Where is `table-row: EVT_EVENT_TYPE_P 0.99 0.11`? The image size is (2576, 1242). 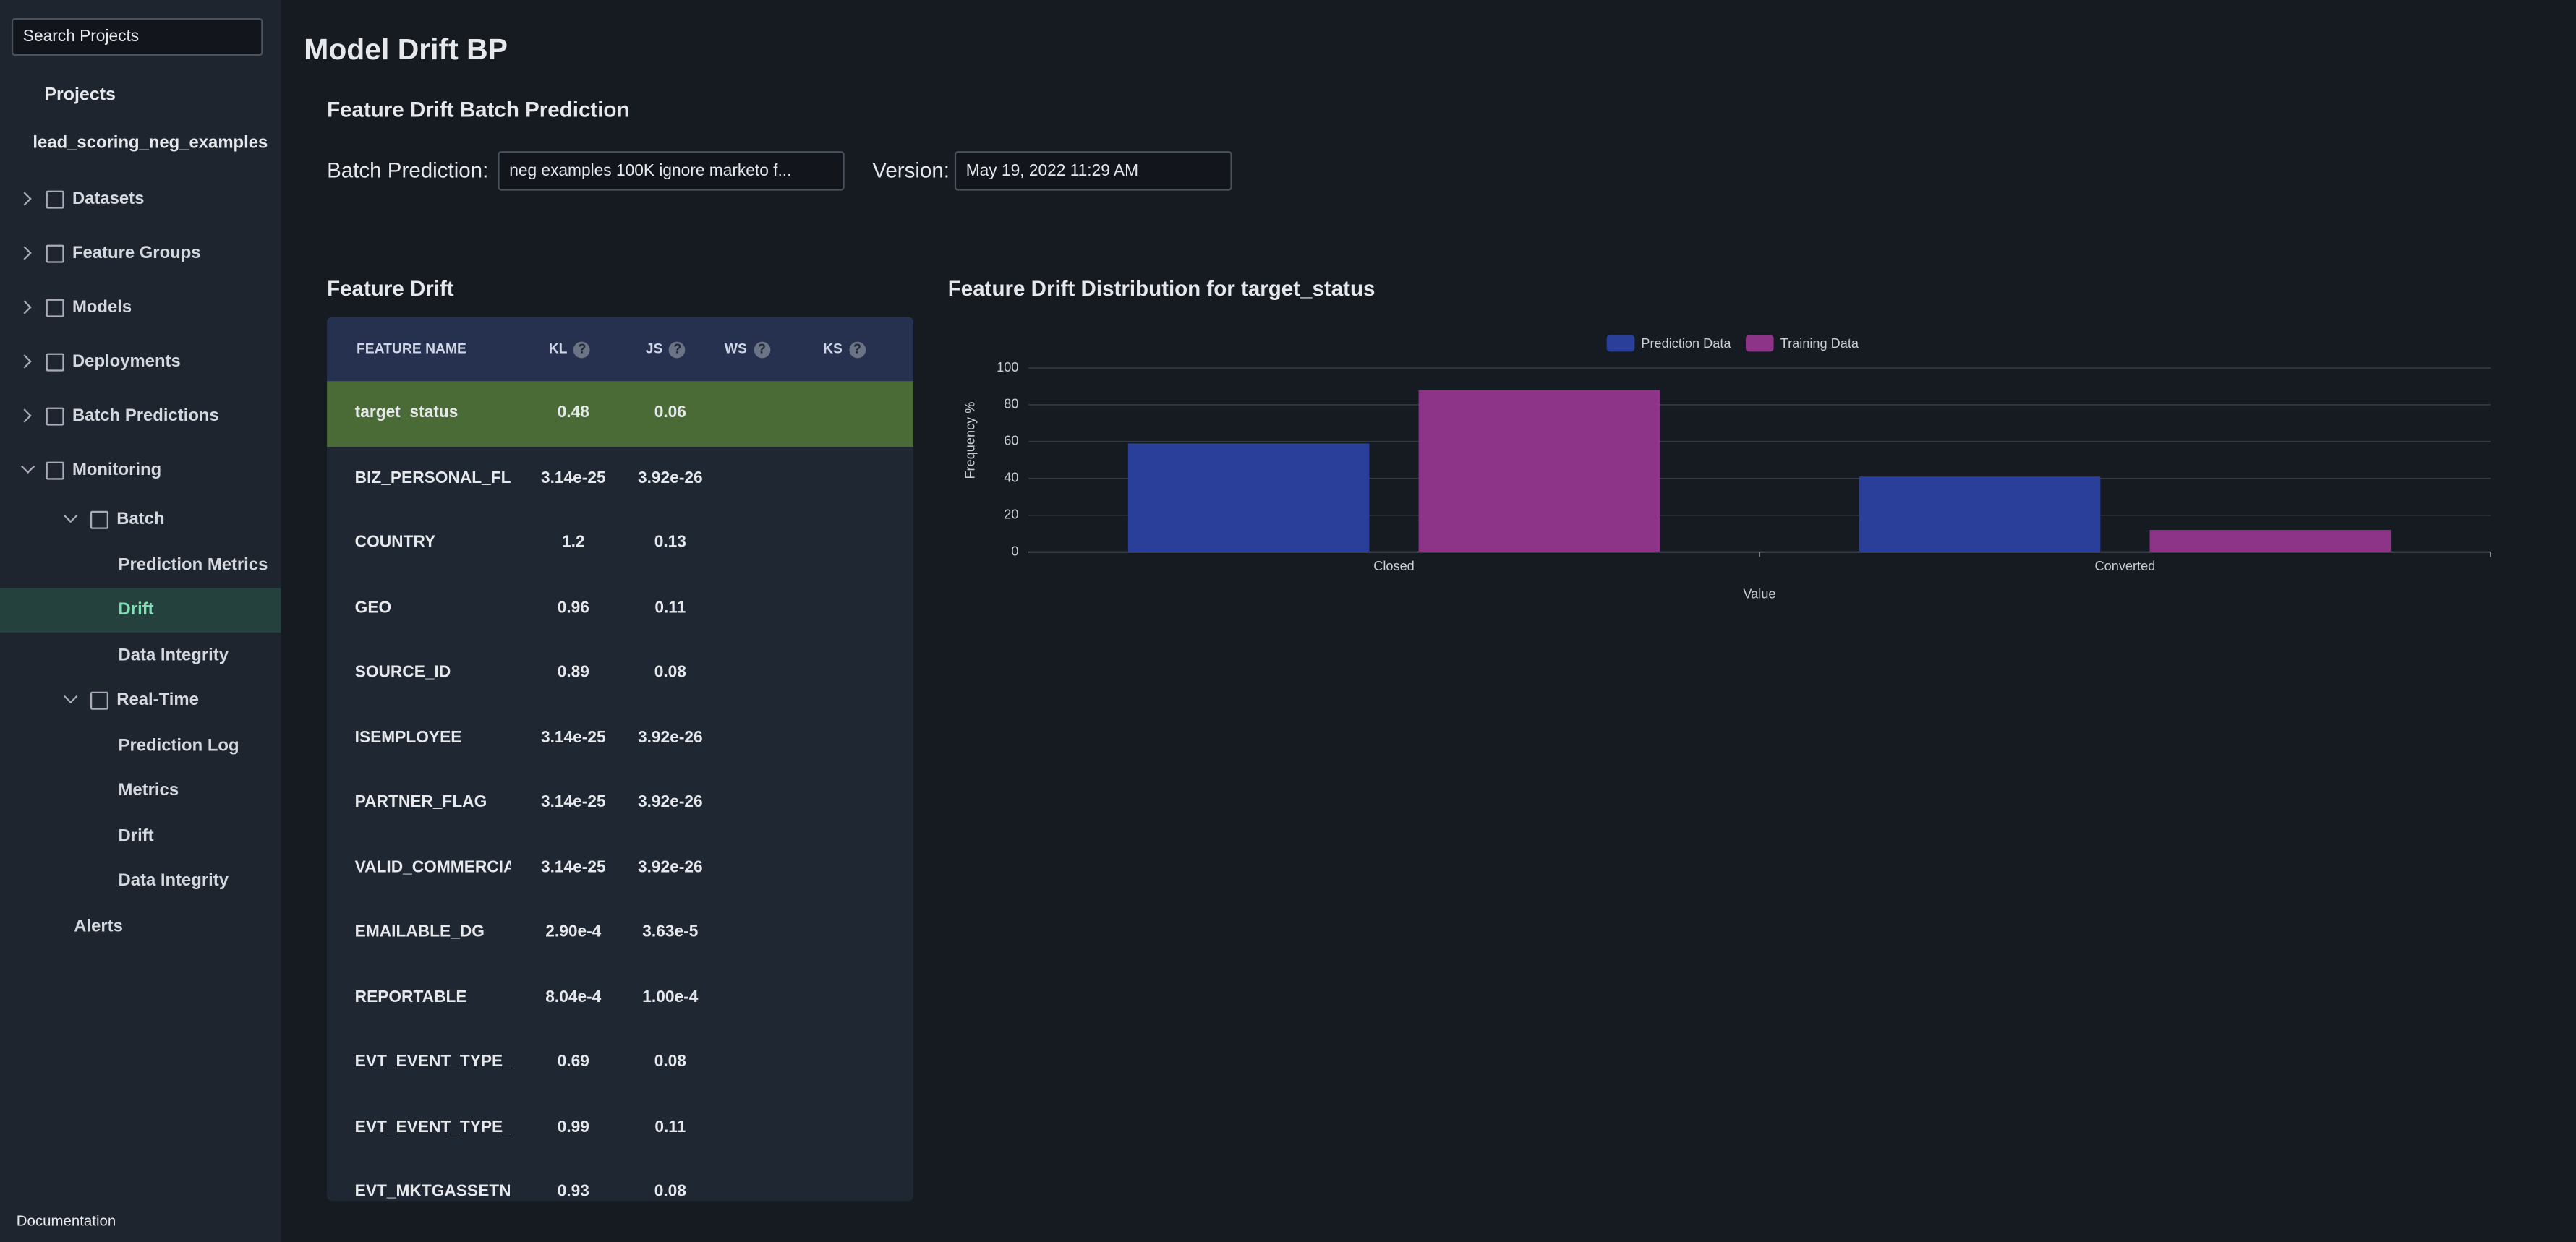
table-row: EVT_EVENT_TYPE_P 0.99 0.11 is located at coordinates (620, 1127).